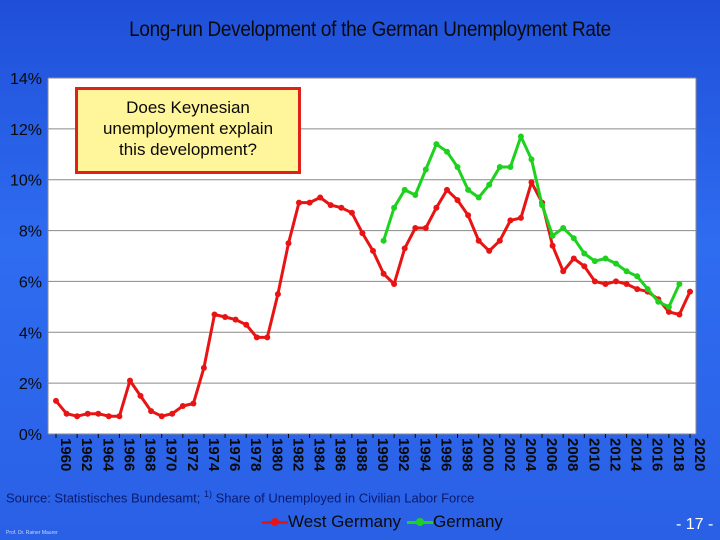 Image resolution: width=720 pixels, height=540 pixels. I want to click on legend-marker-west-germany, so click(275, 522).